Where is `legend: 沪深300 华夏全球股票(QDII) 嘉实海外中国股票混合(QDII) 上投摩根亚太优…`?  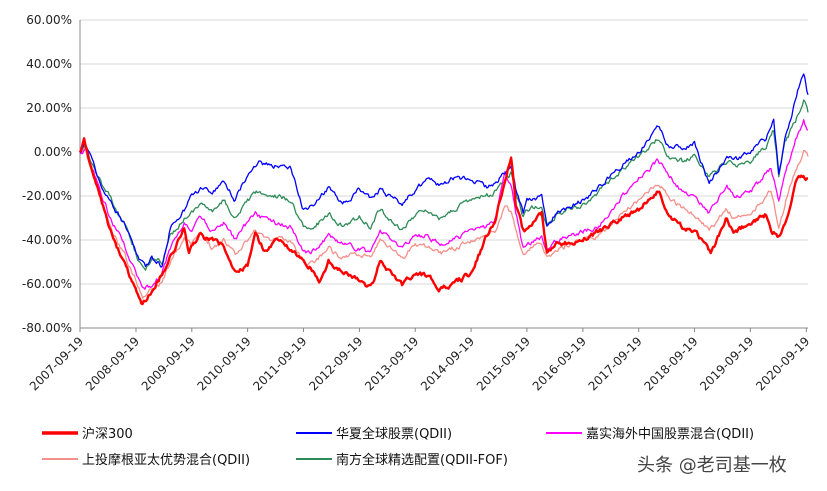
legend: 沪深300 华夏全球股票(QDII) 嘉实海外中国股票混合(QDII) 上投摩根亚太优… is located at coordinates (398, 447).